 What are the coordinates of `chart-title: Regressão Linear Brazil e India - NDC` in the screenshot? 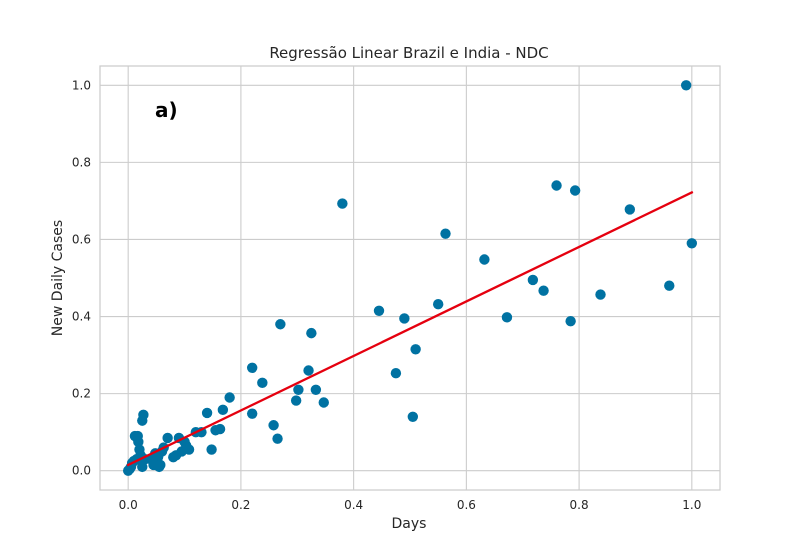 It's located at (408, 53).